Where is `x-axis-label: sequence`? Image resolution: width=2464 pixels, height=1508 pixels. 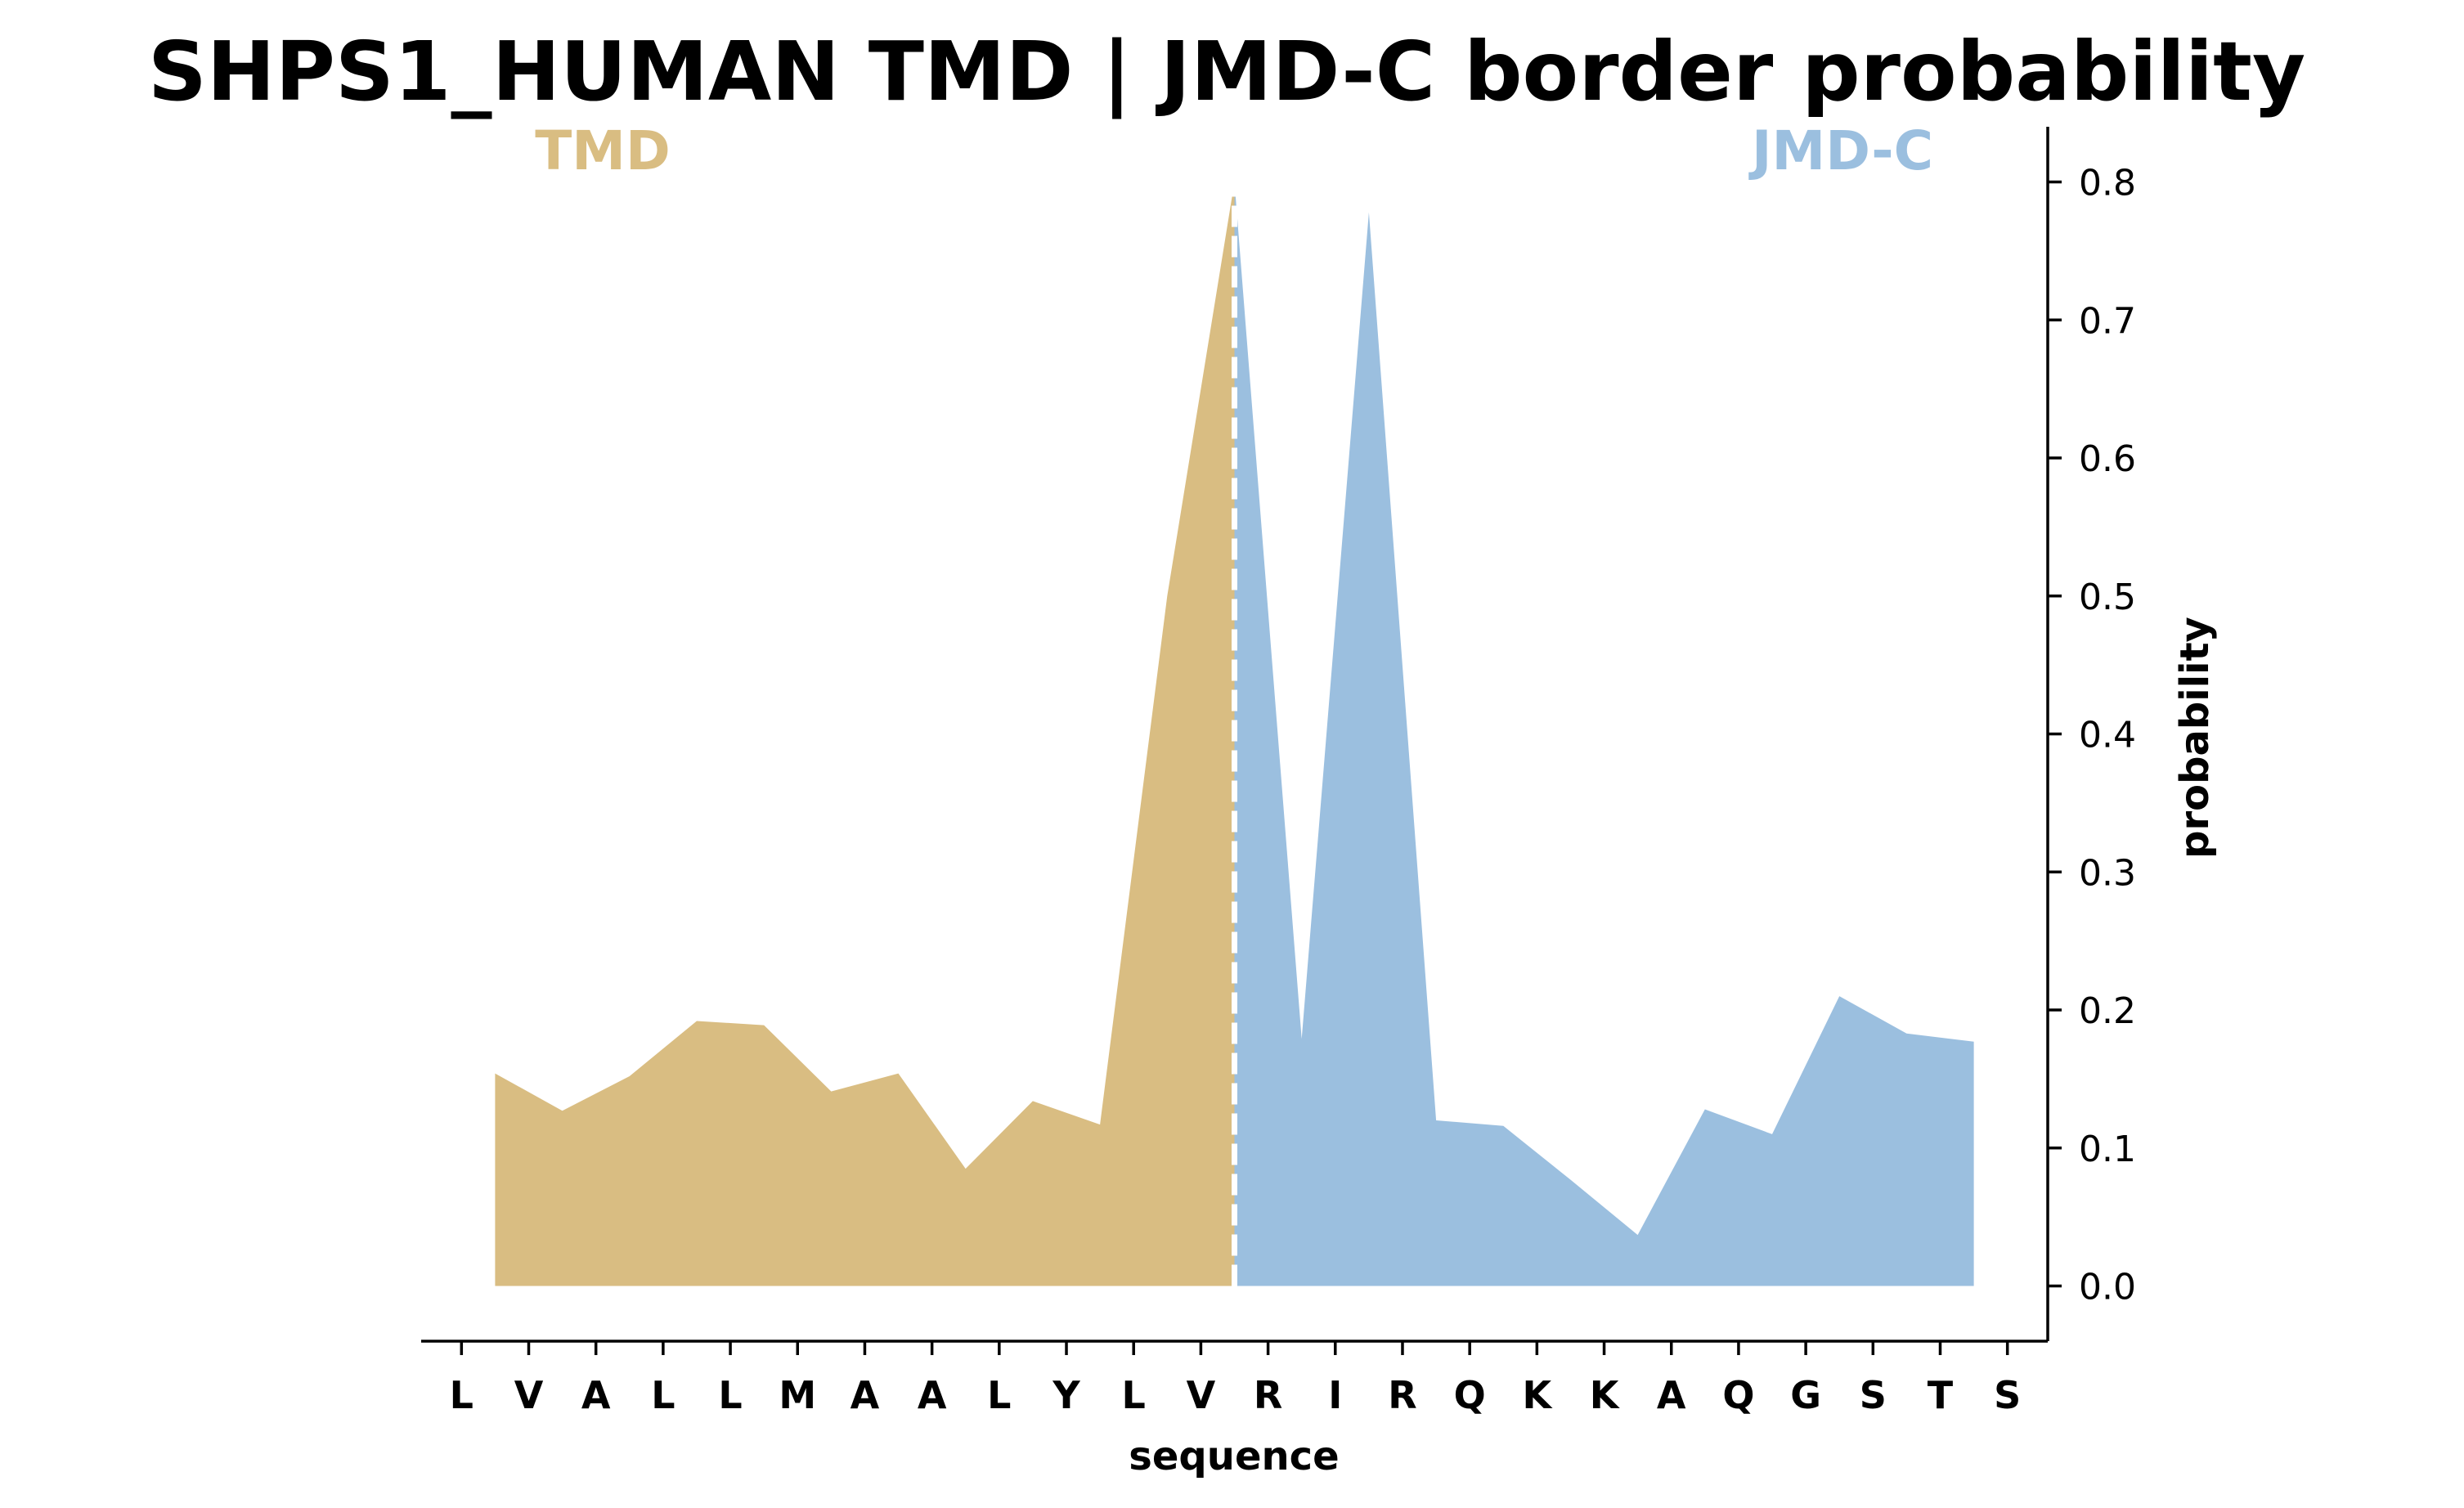 x-axis-label: sequence is located at coordinates (1234, 1457).